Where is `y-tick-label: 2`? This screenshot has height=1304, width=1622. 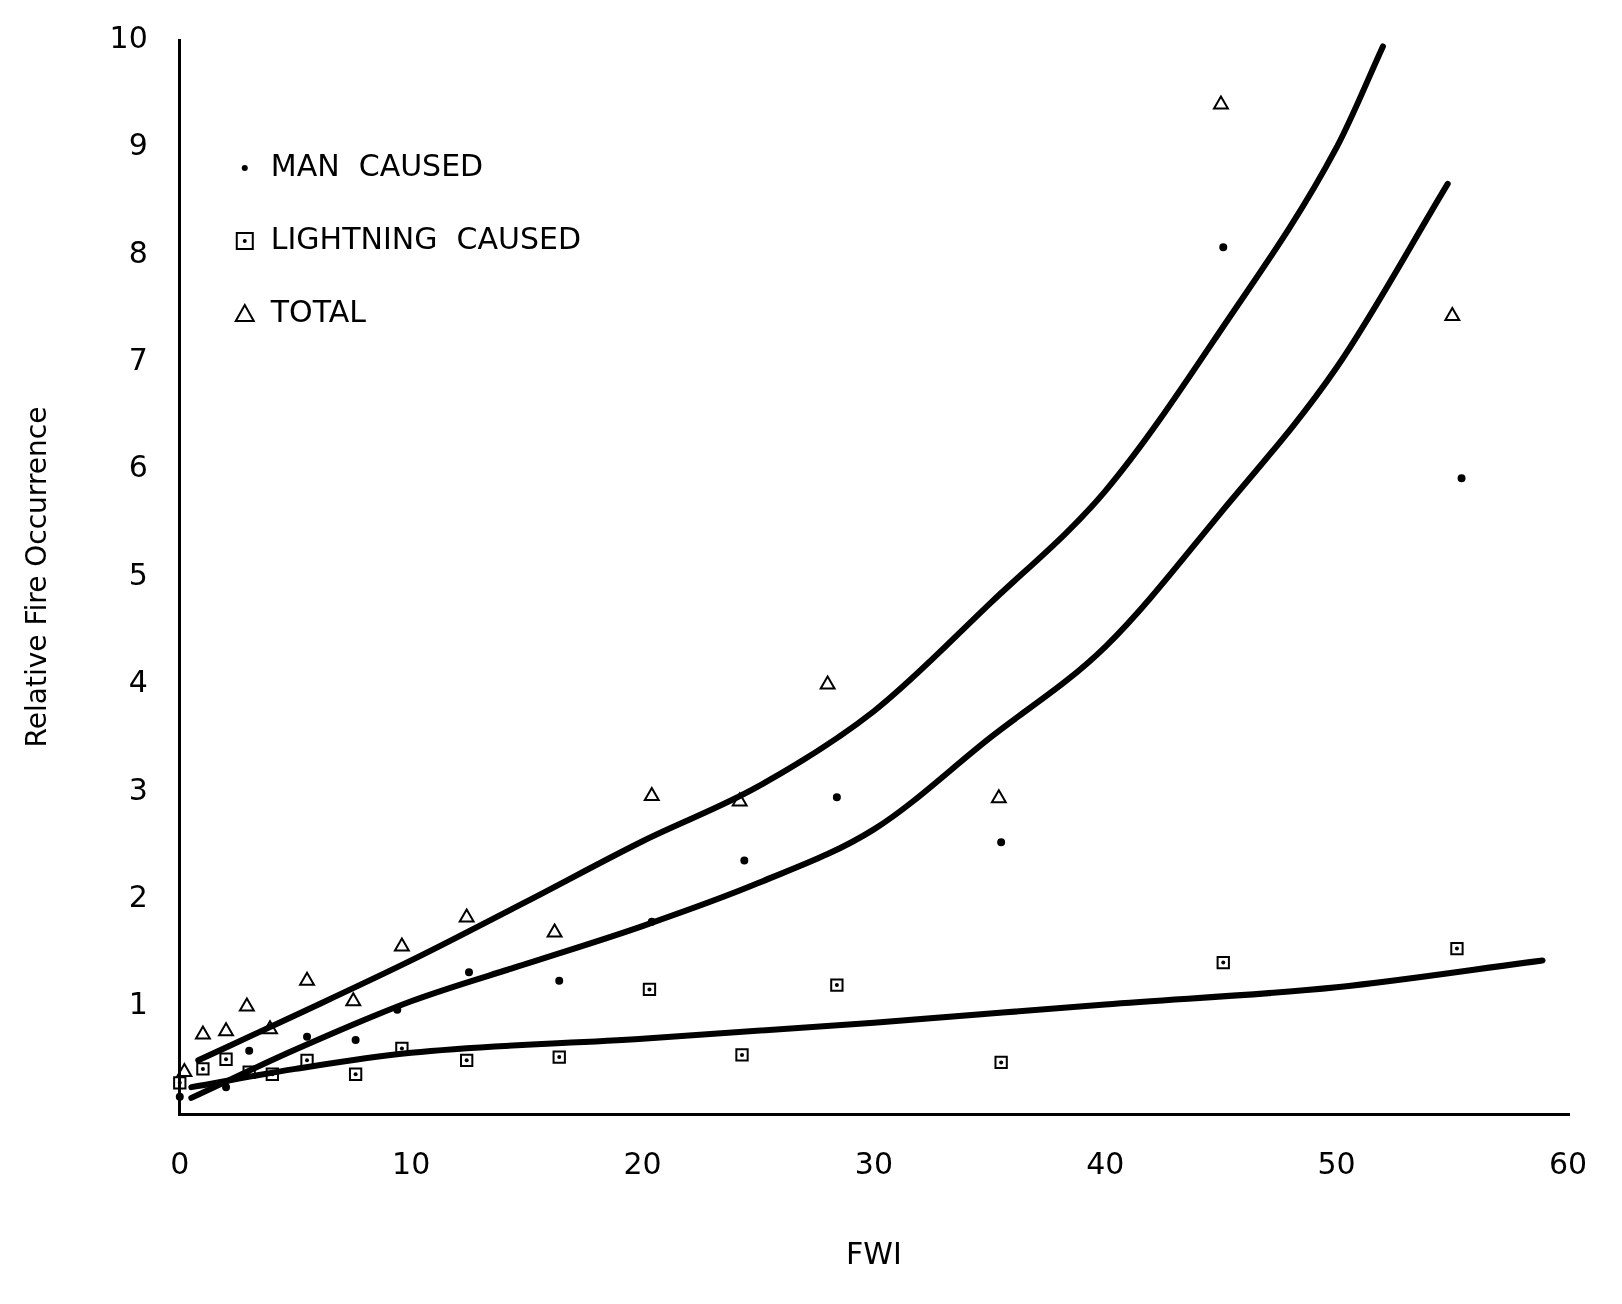
y-tick-label: 2 is located at coordinates (138, 896).